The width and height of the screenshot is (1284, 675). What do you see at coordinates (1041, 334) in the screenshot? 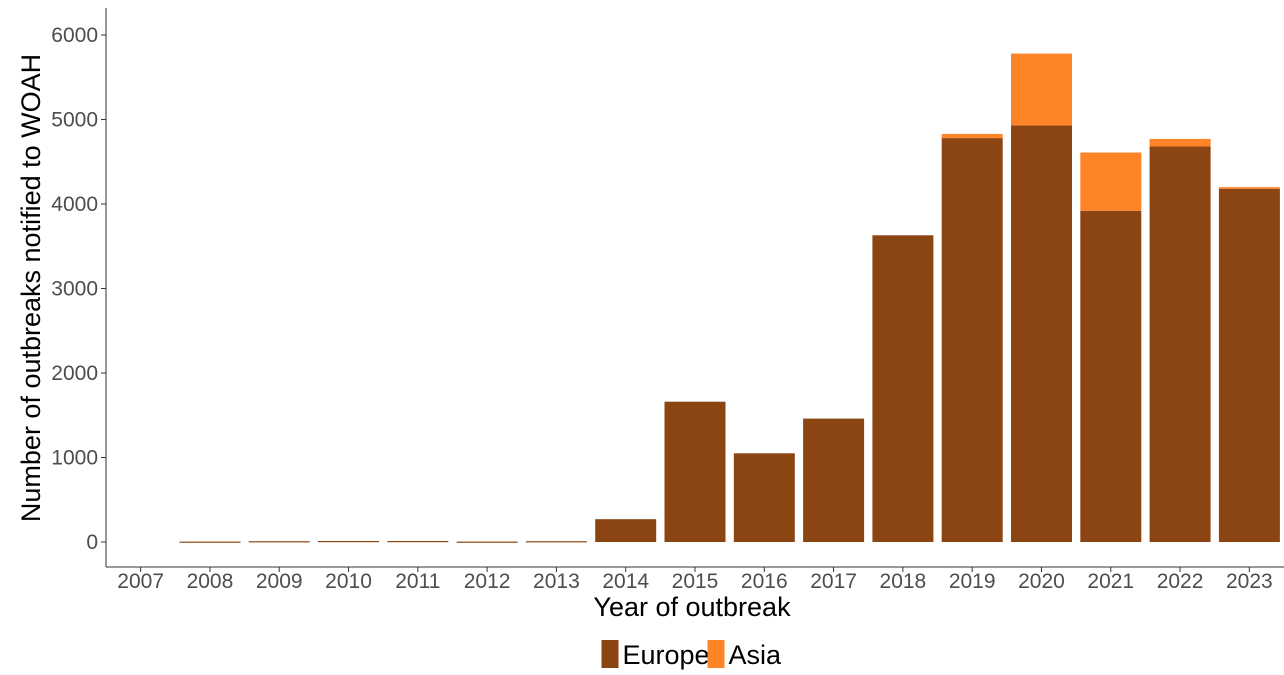
I see `bar-europe-2020` at bounding box center [1041, 334].